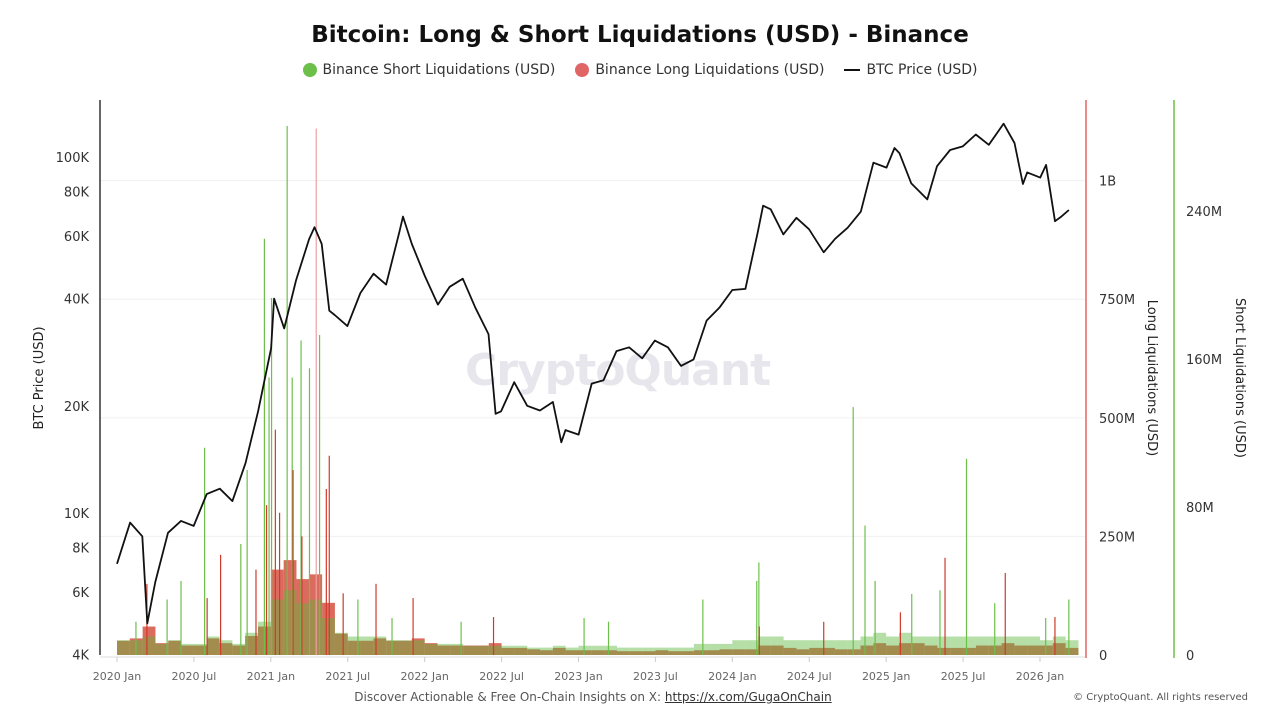  What do you see at coordinates (80, 548) in the screenshot?
I see `price-tick-label: 8K` at bounding box center [80, 548].